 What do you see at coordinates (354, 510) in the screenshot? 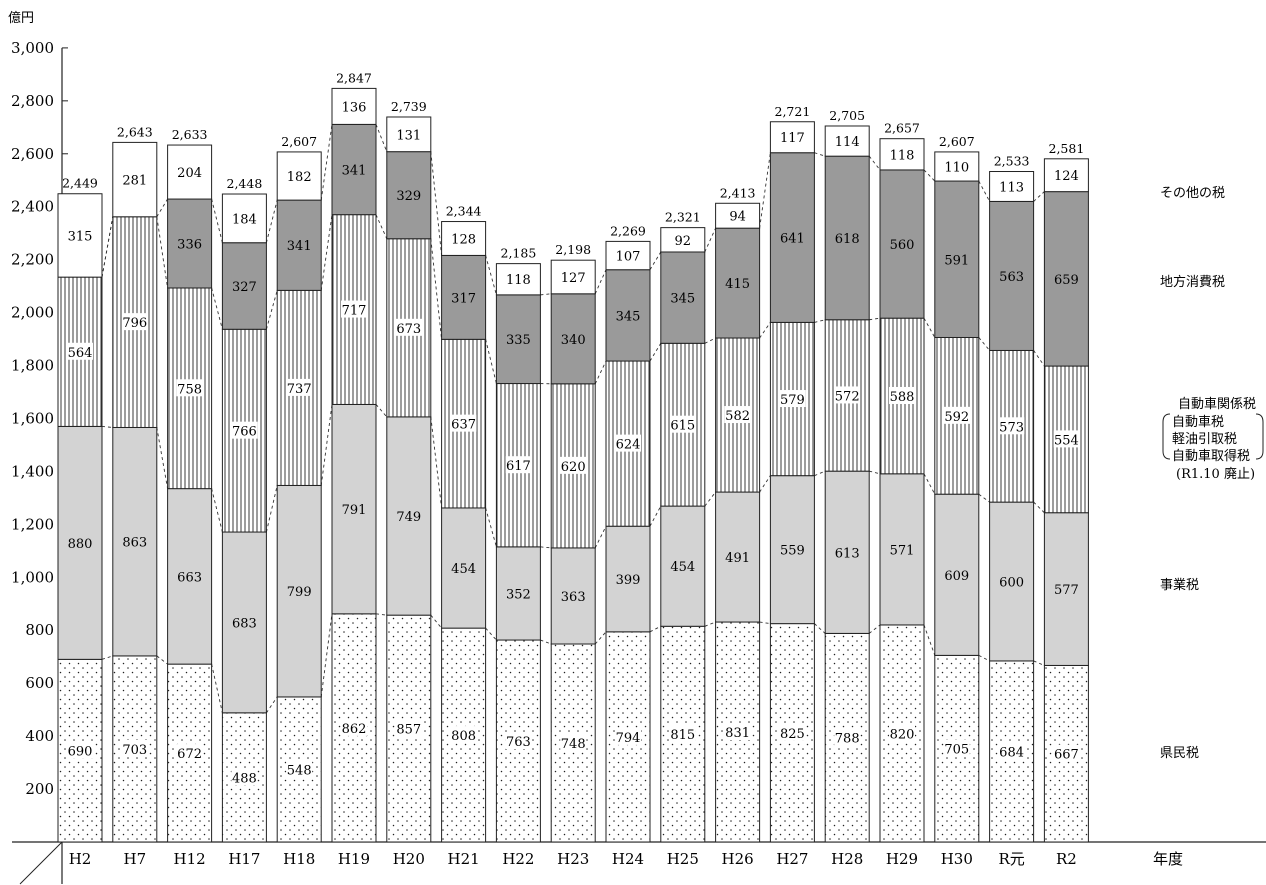
I see `segment-value-label: 791` at bounding box center [354, 510].